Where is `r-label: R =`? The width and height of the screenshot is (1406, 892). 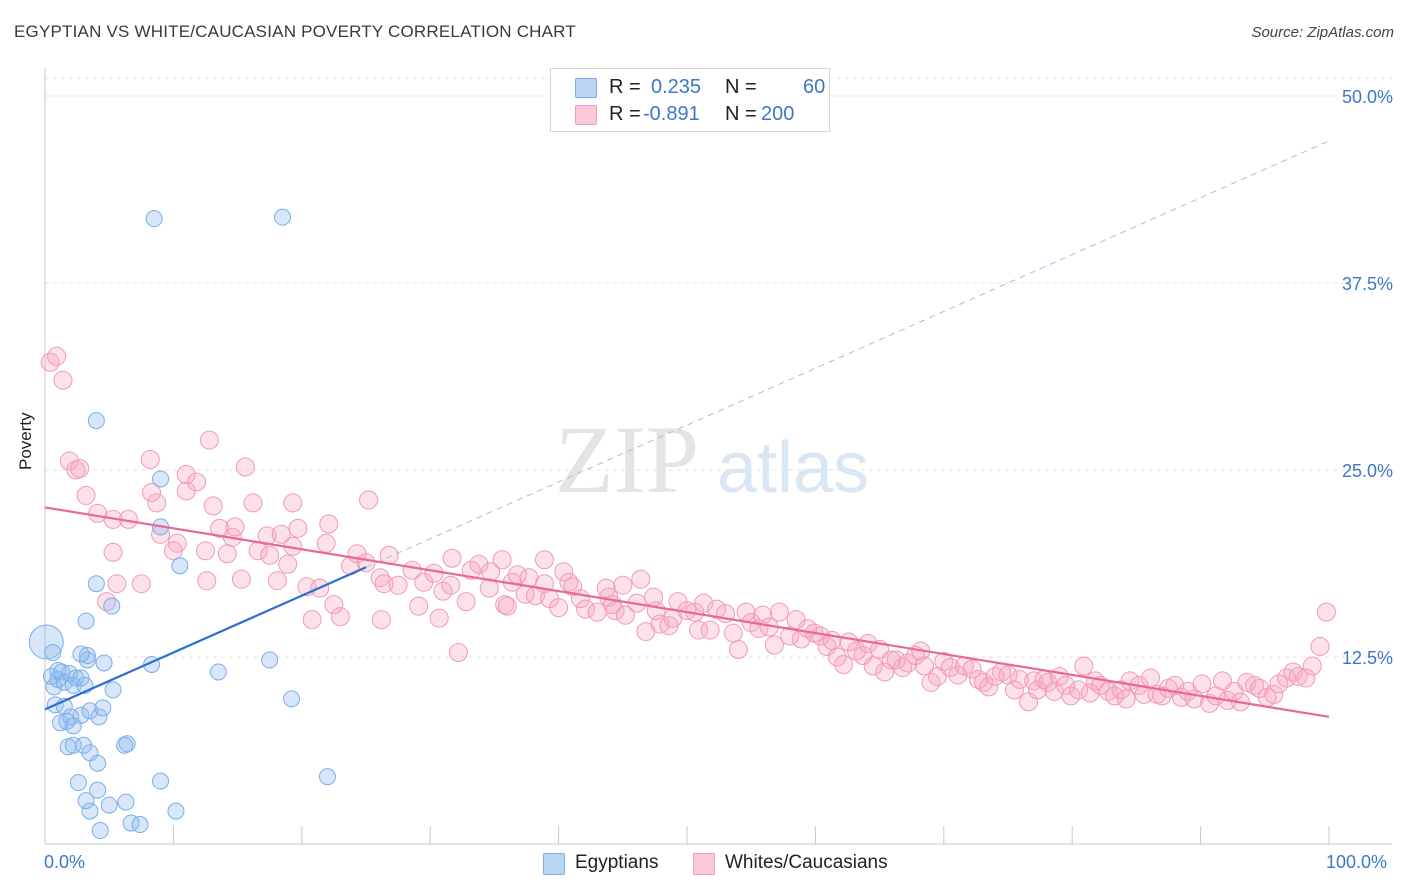
r-label: R = is located at coordinates (625, 87).